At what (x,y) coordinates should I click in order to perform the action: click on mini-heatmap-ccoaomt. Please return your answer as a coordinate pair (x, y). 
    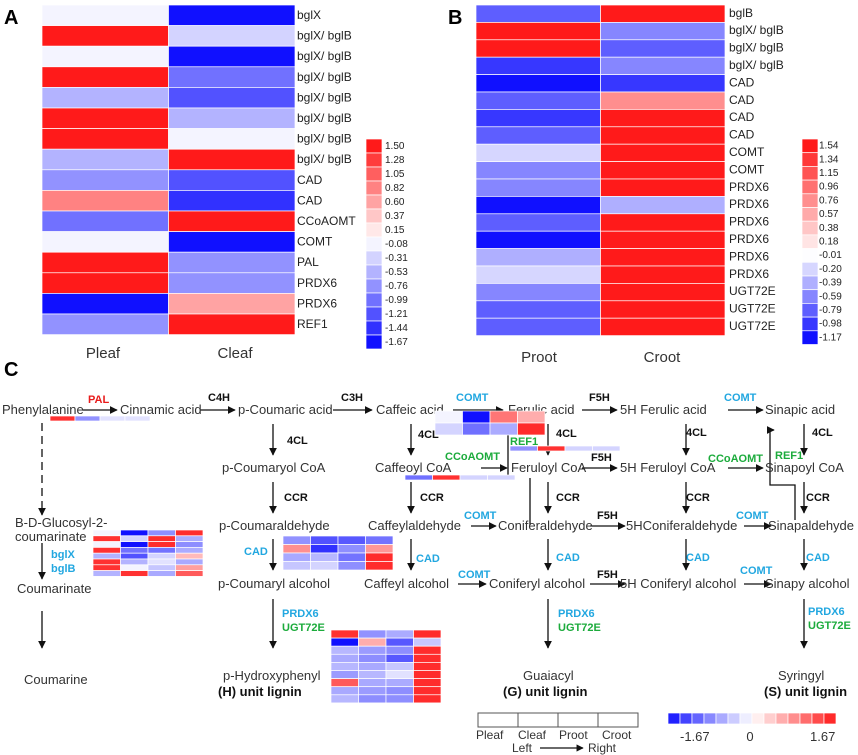
    Looking at the image, I should click on (460, 477).